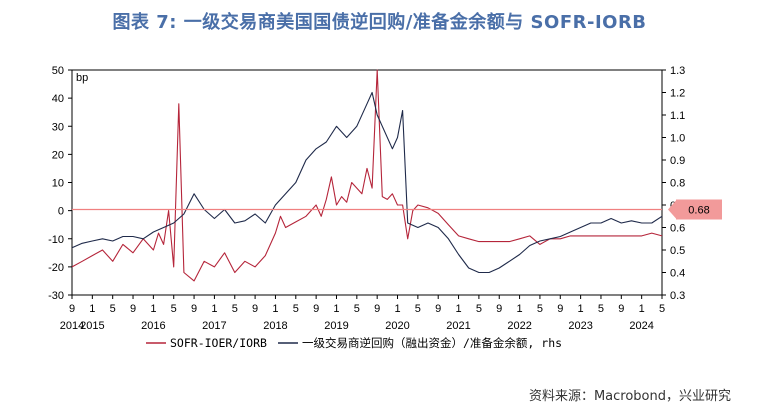 The image size is (759, 412). Describe the element at coordinates (379, 22) in the screenshot. I see `chart-title: 图表 7: 一级交易商美国国债逆回购/准备金余额与 SOFR-IORB` at that location.